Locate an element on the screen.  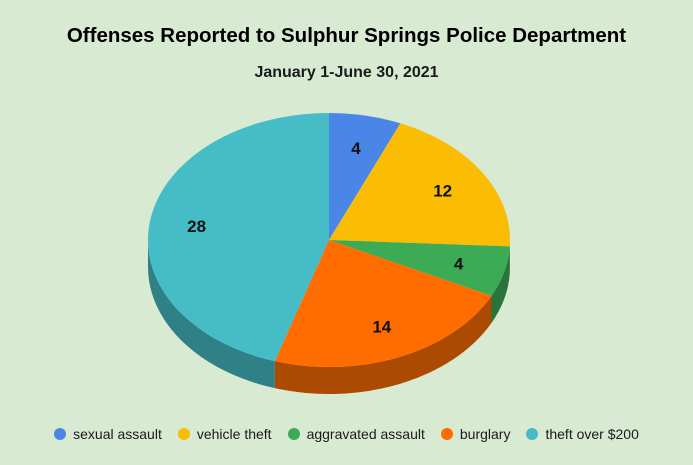
legend-item: burglary is located at coordinates (475, 434).